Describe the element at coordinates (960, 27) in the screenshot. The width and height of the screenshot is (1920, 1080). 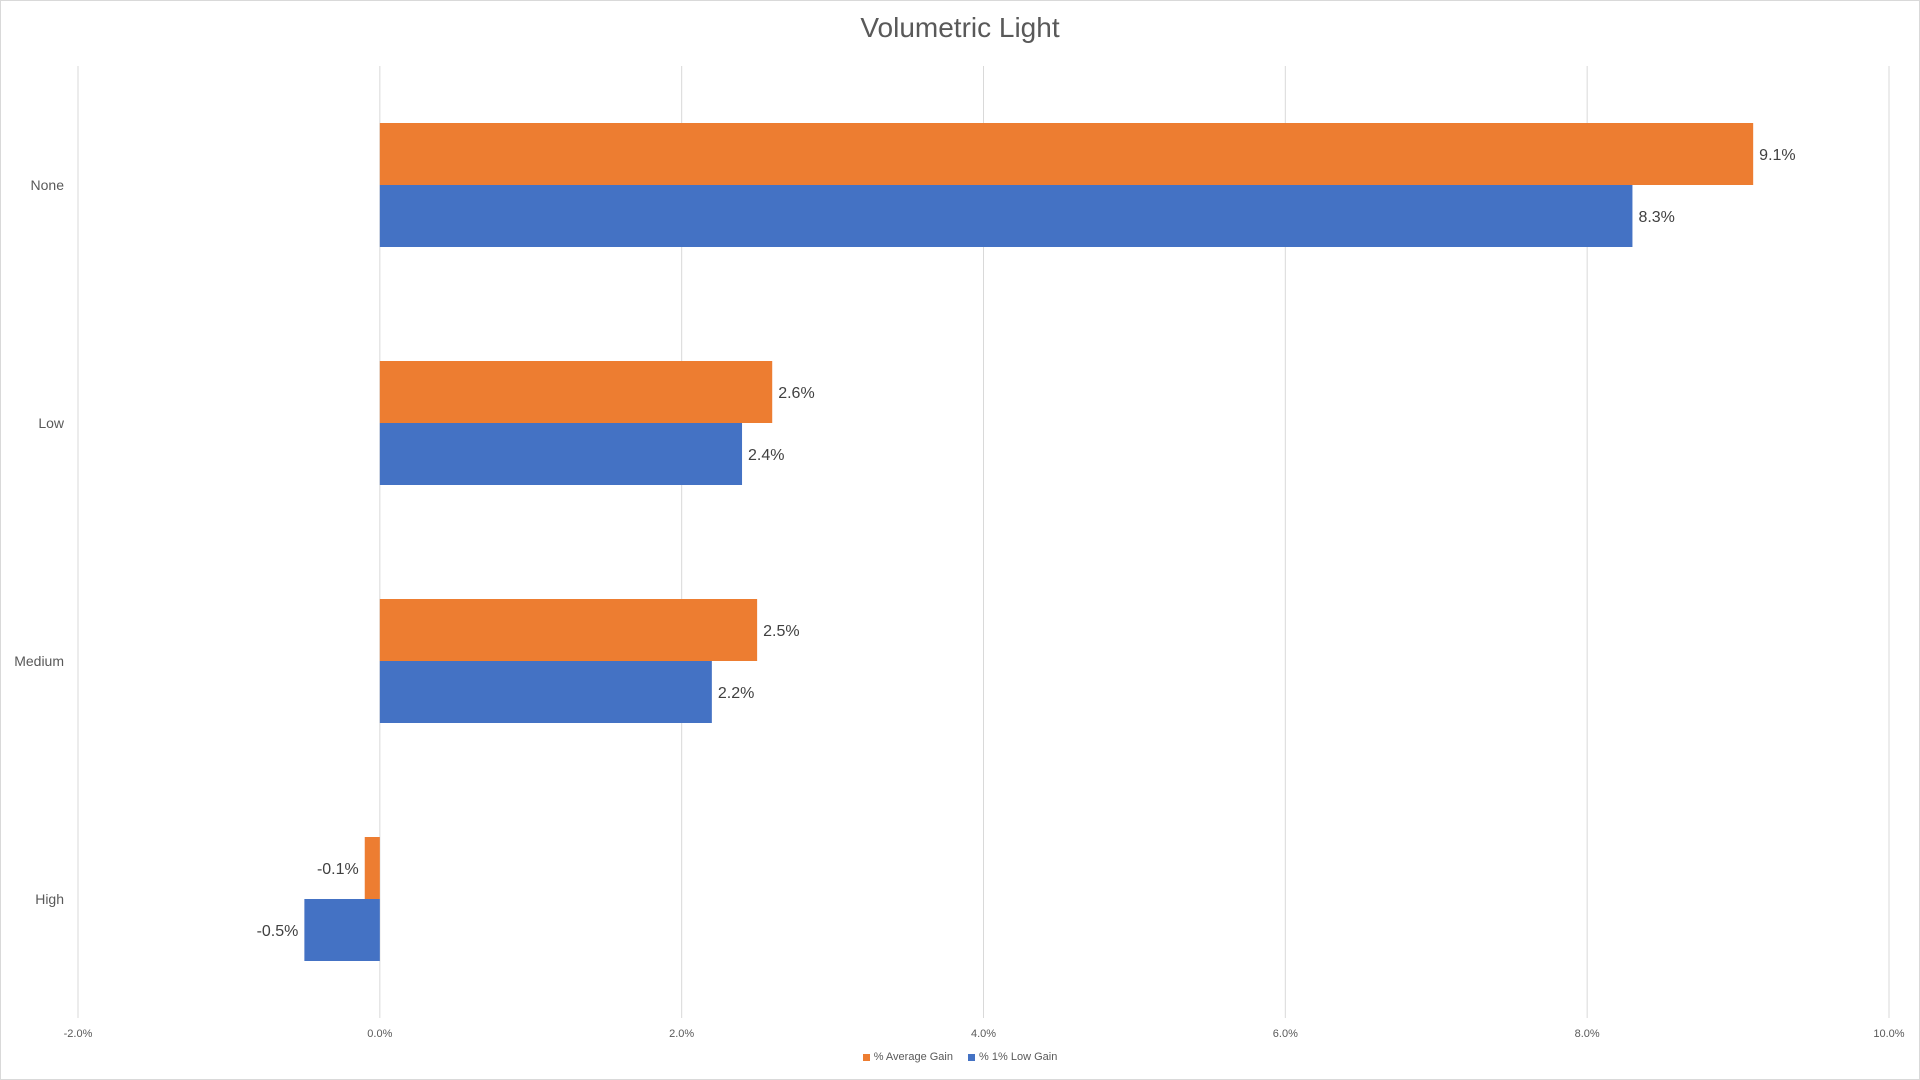
I see `chart-title: Volumetric Light` at that location.